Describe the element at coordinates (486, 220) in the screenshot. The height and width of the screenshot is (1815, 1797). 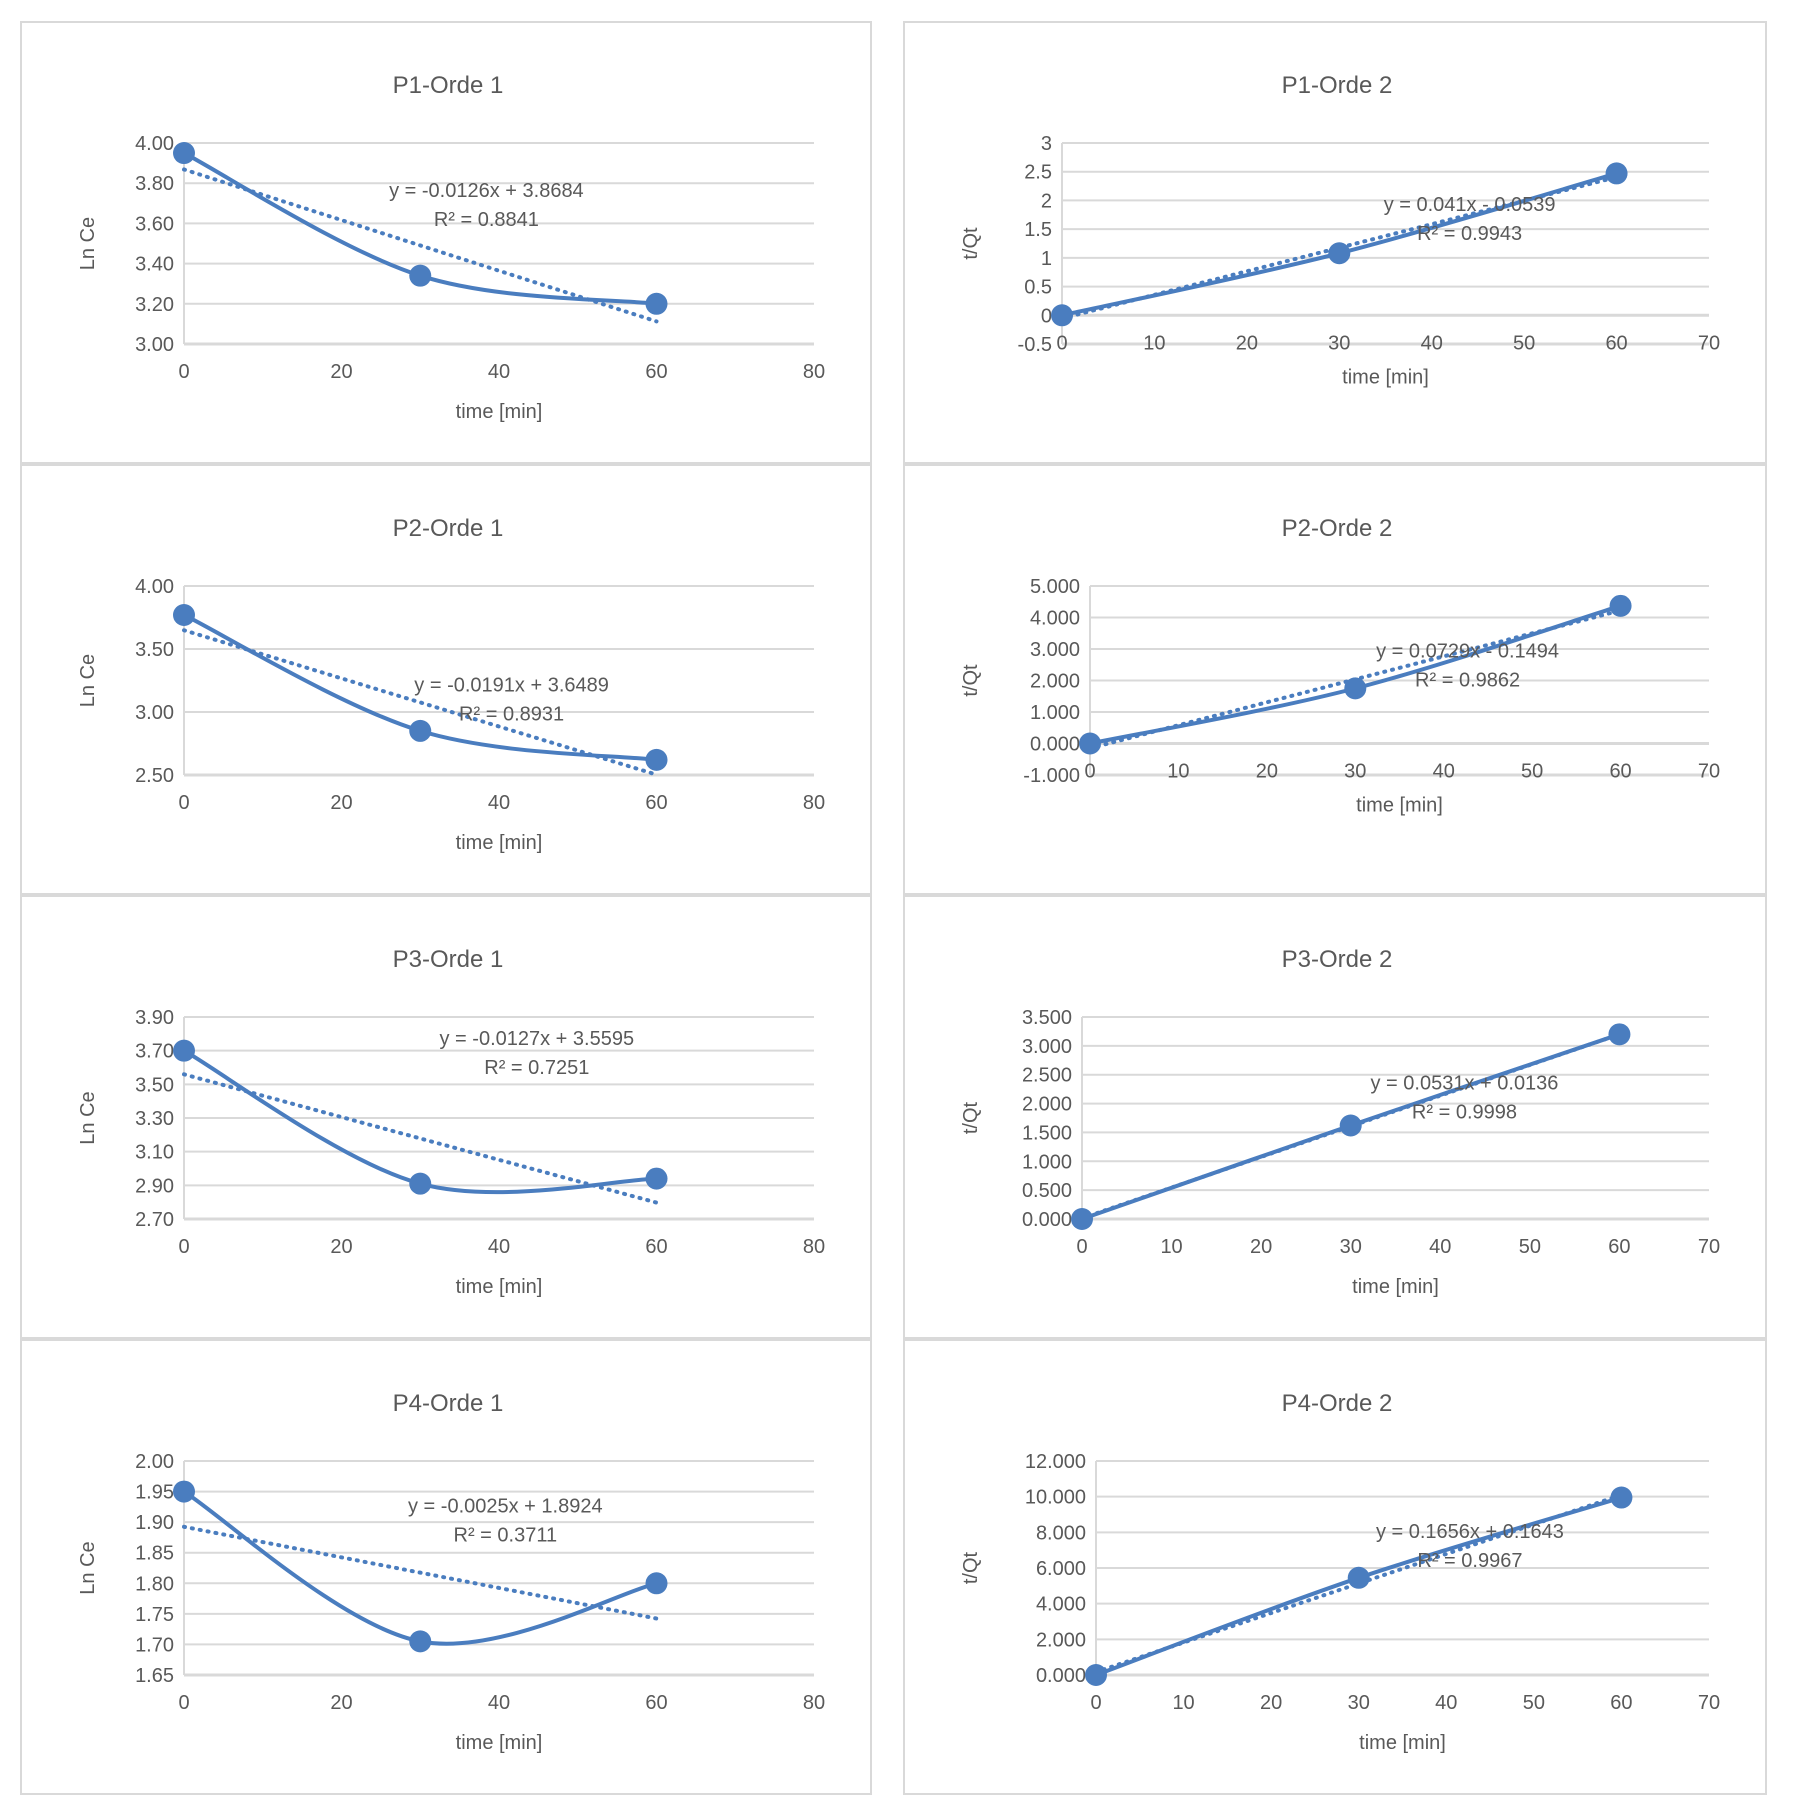
I see `trendline-r2: R² = 0.8841` at that location.